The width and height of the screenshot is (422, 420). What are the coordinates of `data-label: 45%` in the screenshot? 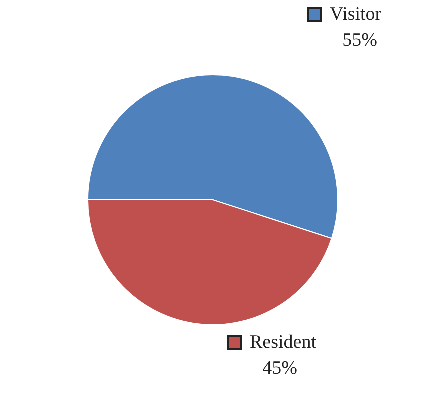 It's located at (280, 368).